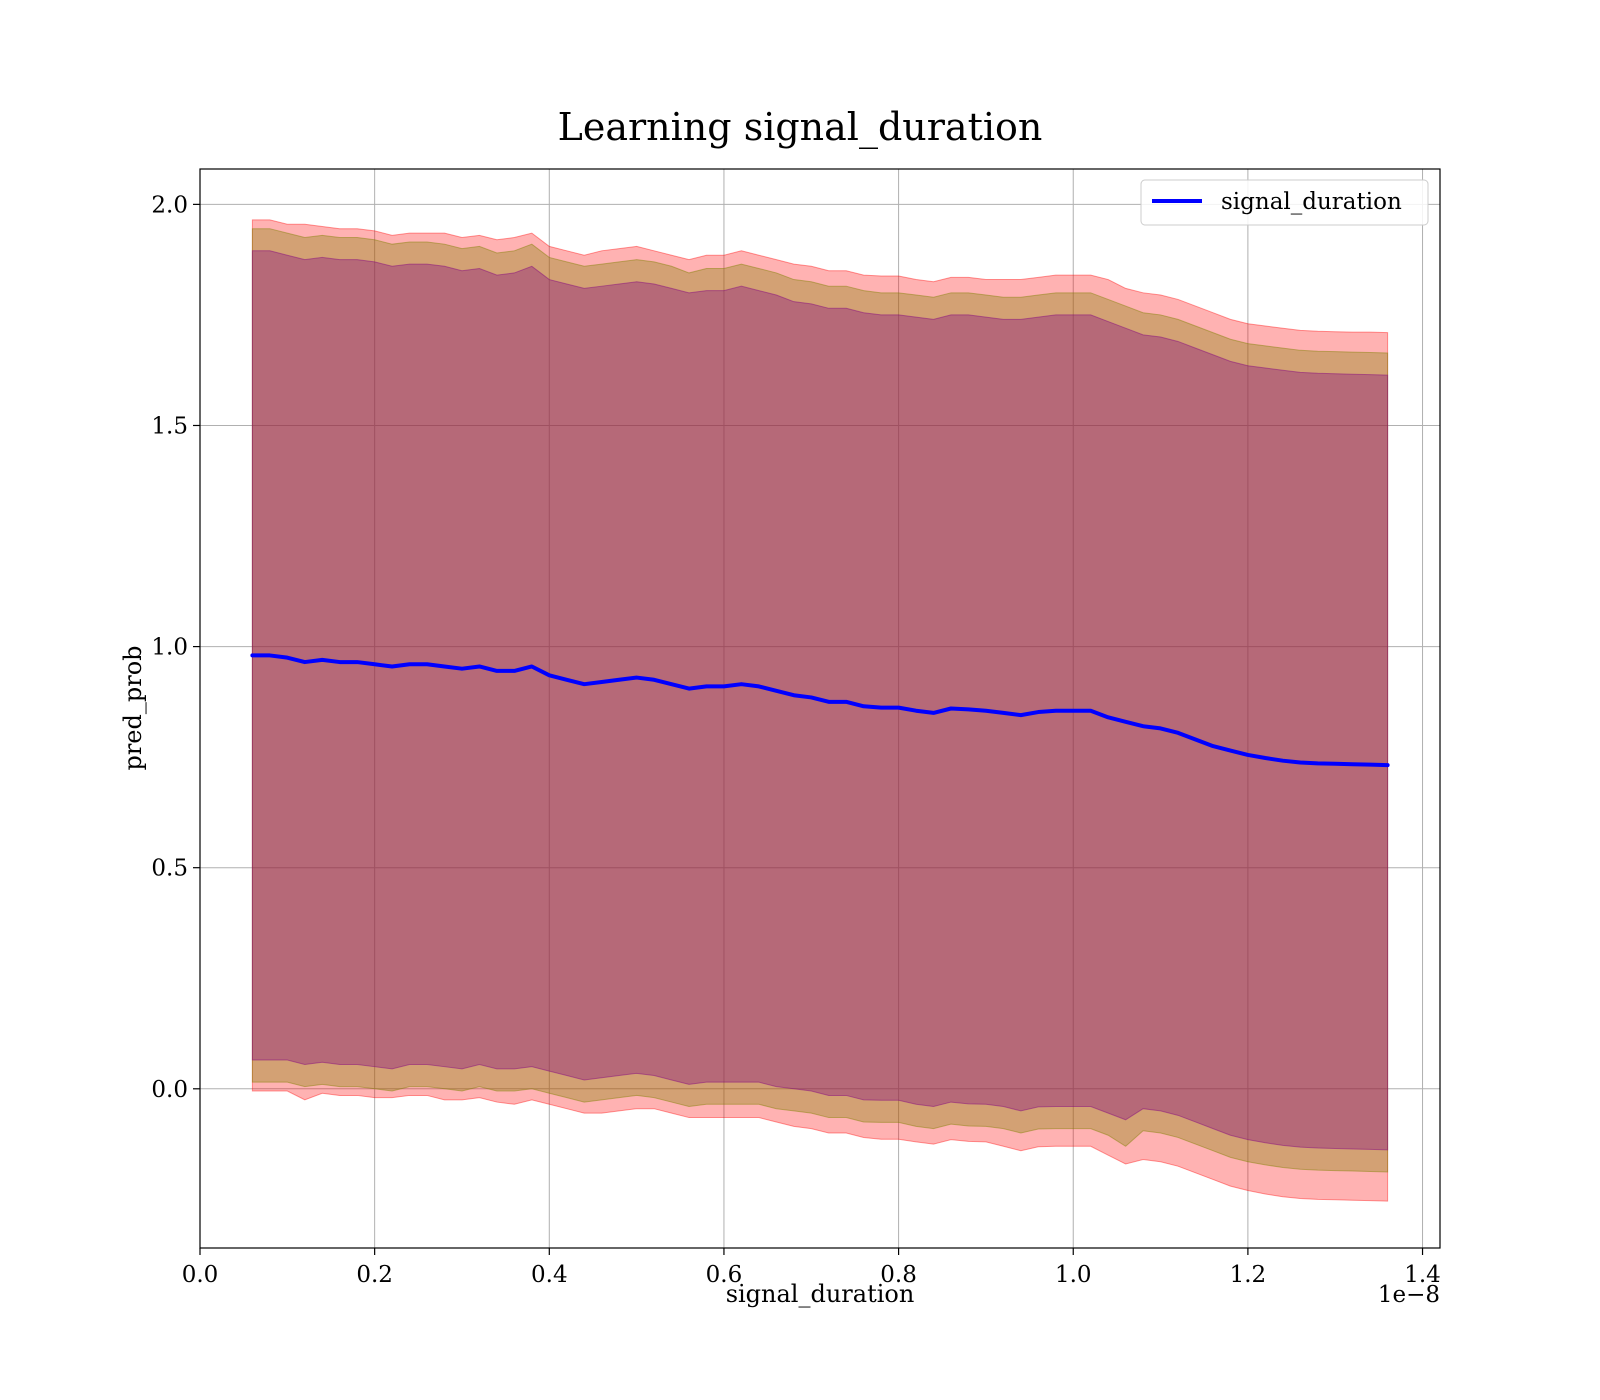 The image size is (1600, 1400). I want to click on x-tick-label: 1.4, so click(1422, 1275).